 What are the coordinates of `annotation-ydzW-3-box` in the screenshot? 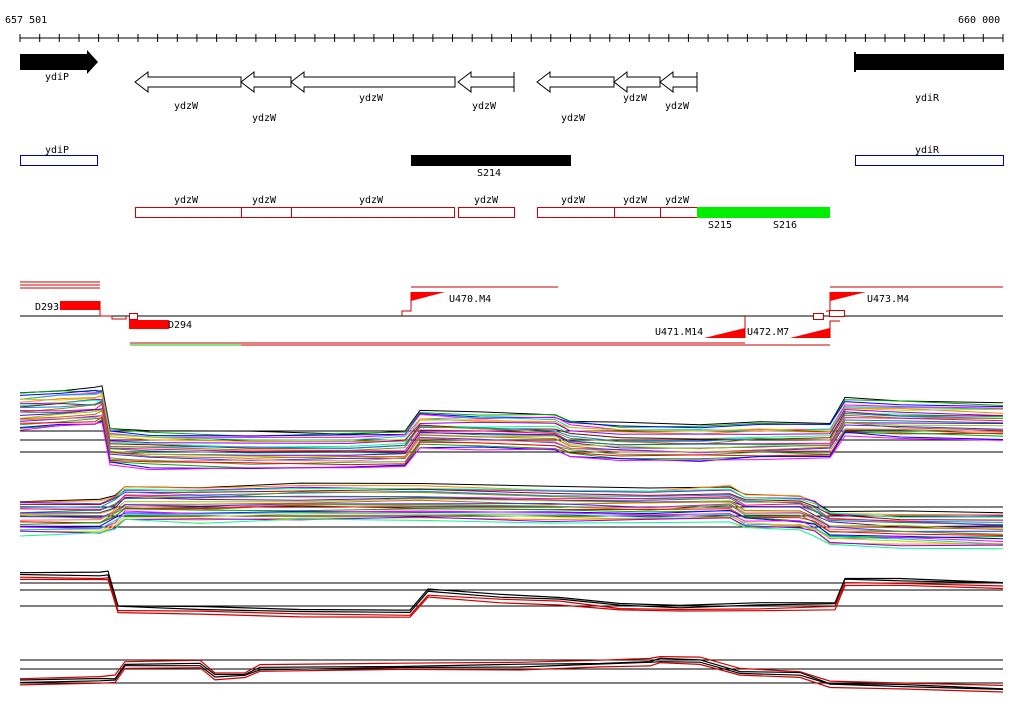 It's located at (373, 212).